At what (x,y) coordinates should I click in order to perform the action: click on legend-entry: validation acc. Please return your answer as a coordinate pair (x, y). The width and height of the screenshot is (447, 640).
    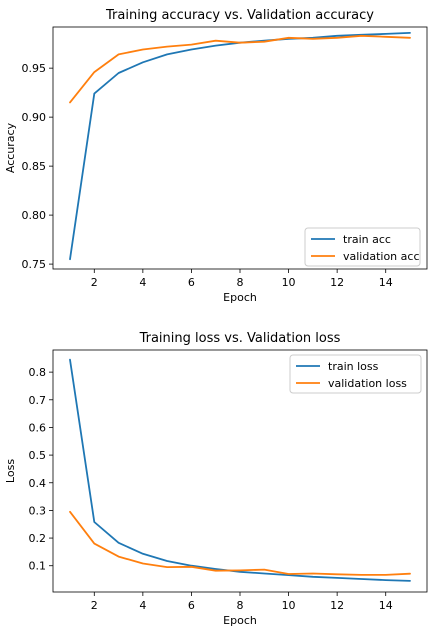
    Looking at the image, I should click on (381, 256).